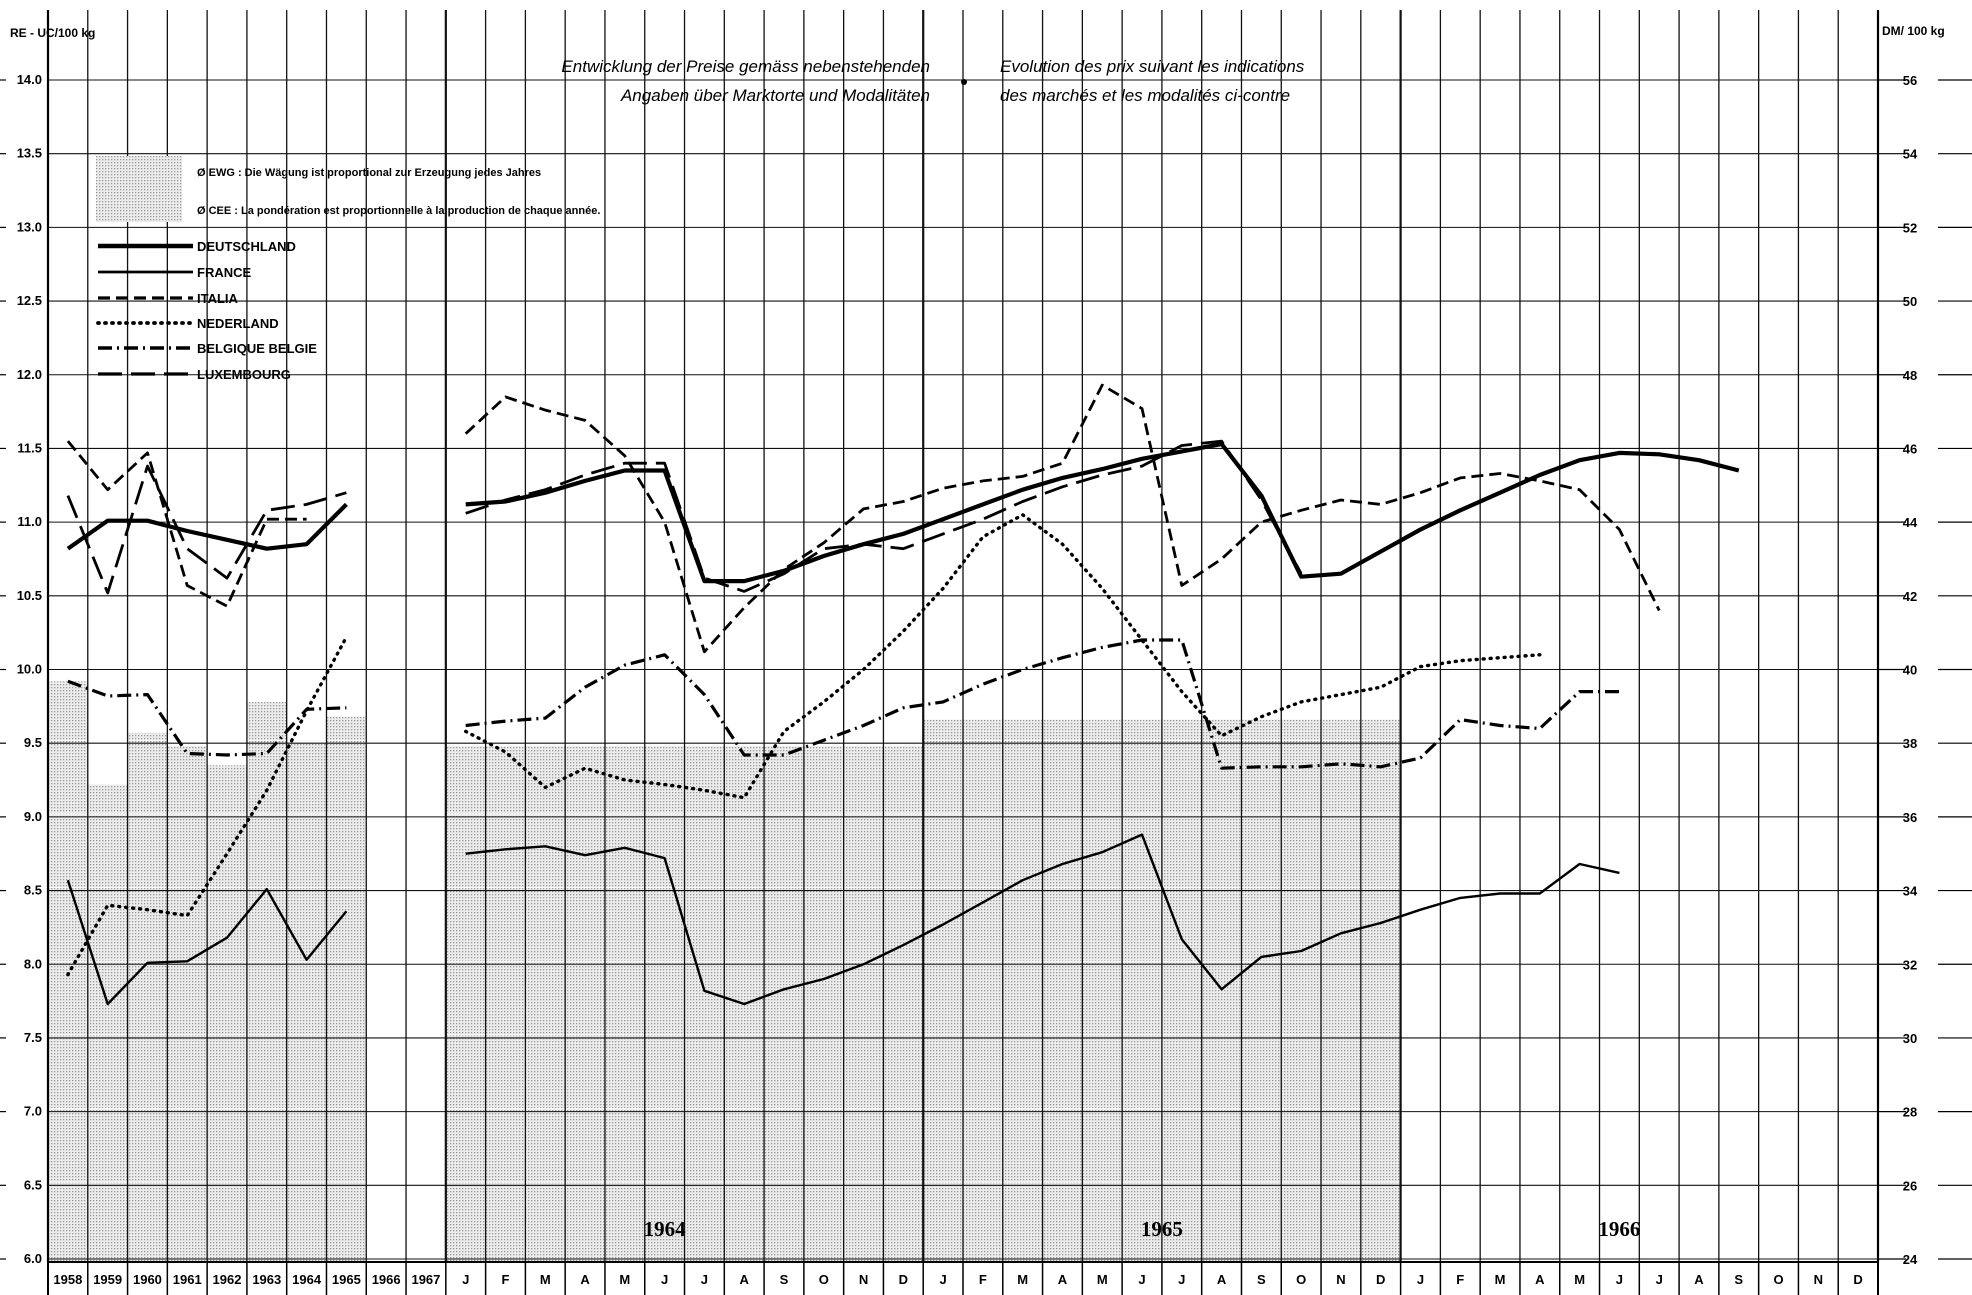 This screenshot has height=1295, width=1972. What do you see at coordinates (147, 1279) in the screenshot?
I see `x-tick-label-year: 1960` at bounding box center [147, 1279].